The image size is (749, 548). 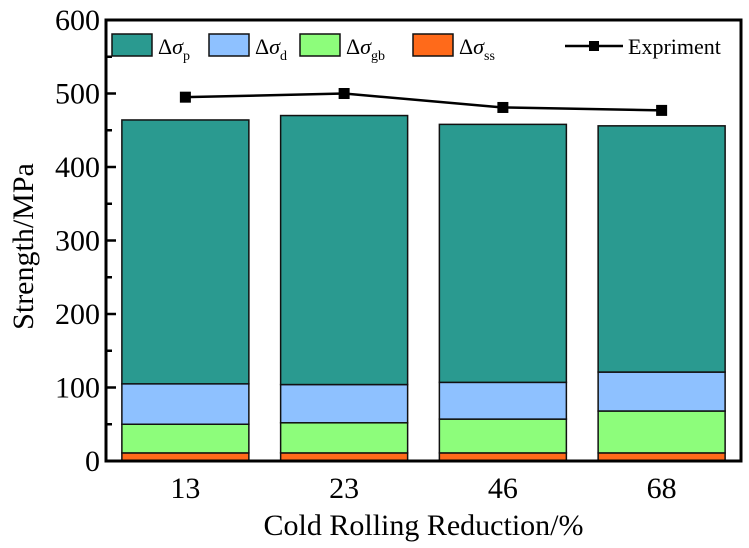 What do you see at coordinates (594, 46) in the screenshot?
I see `legend-marker-square` at bounding box center [594, 46].